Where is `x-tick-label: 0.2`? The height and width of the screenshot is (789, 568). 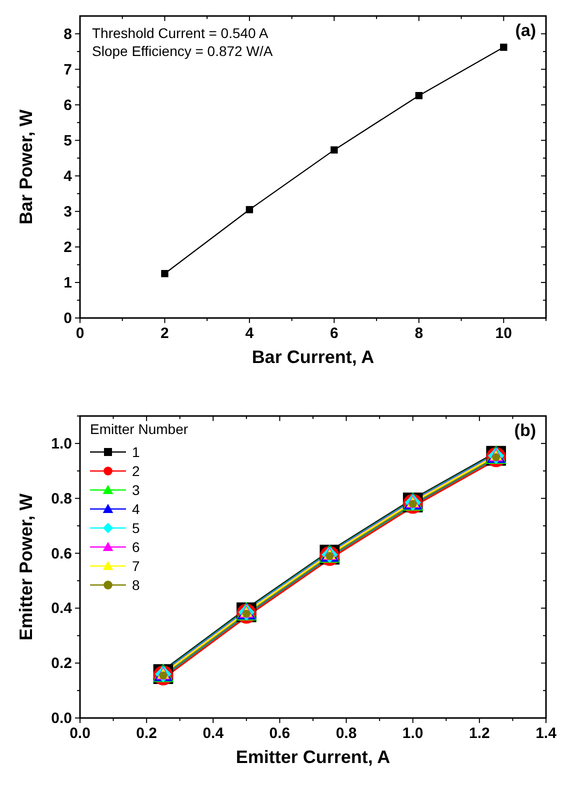 x-tick-label: 0.2 is located at coordinates (146, 733).